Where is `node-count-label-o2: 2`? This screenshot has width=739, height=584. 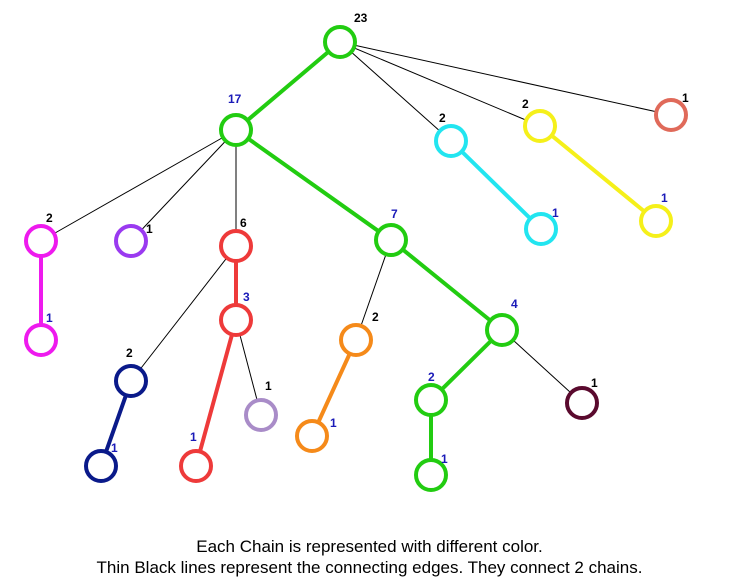
node-count-label-o2: 2 is located at coordinates (375, 317).